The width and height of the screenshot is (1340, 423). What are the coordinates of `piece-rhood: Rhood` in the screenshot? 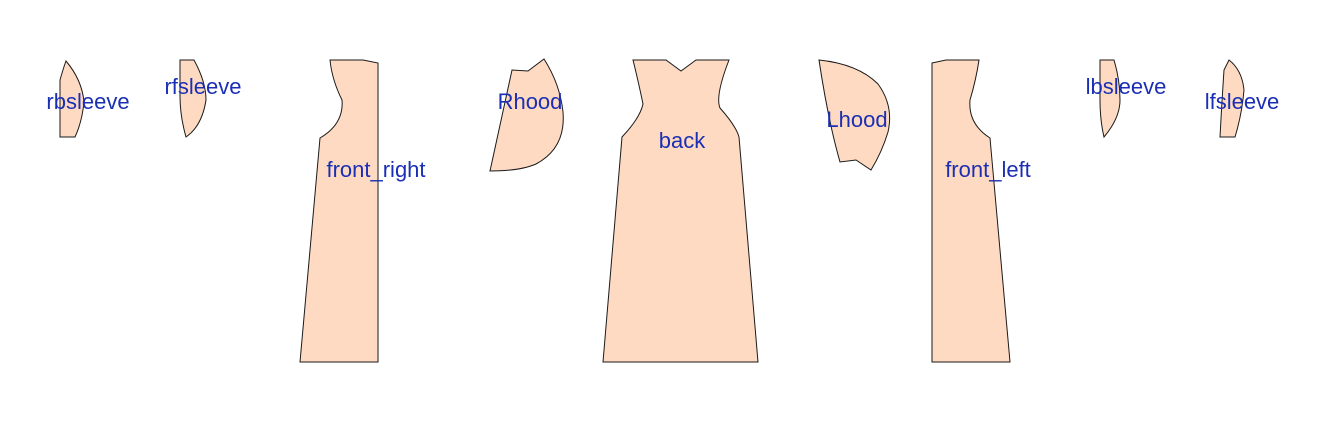 It's located at (526, 115).